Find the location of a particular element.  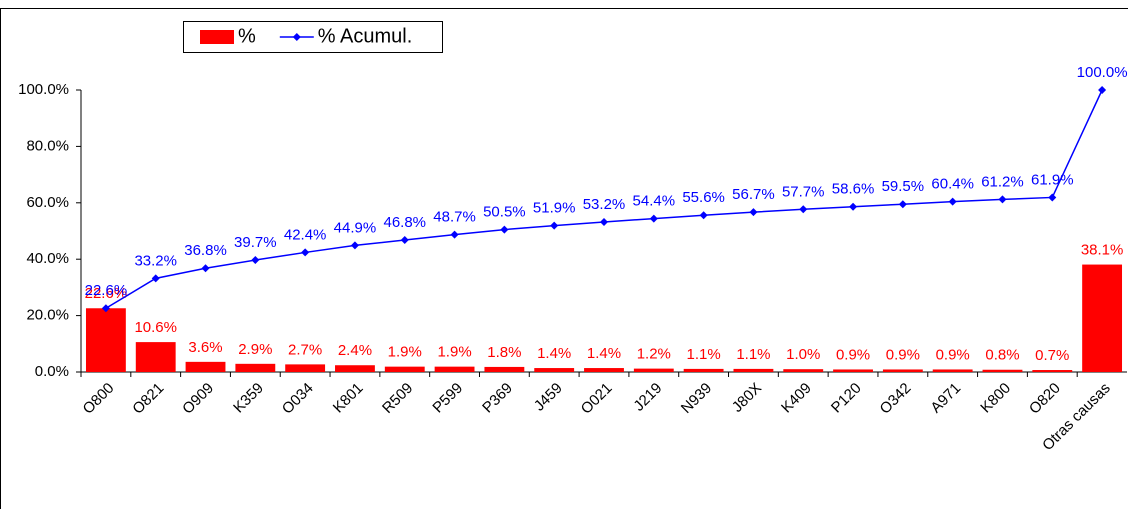

y-tick-label: 60.0% is located at coordinates (47, 202).